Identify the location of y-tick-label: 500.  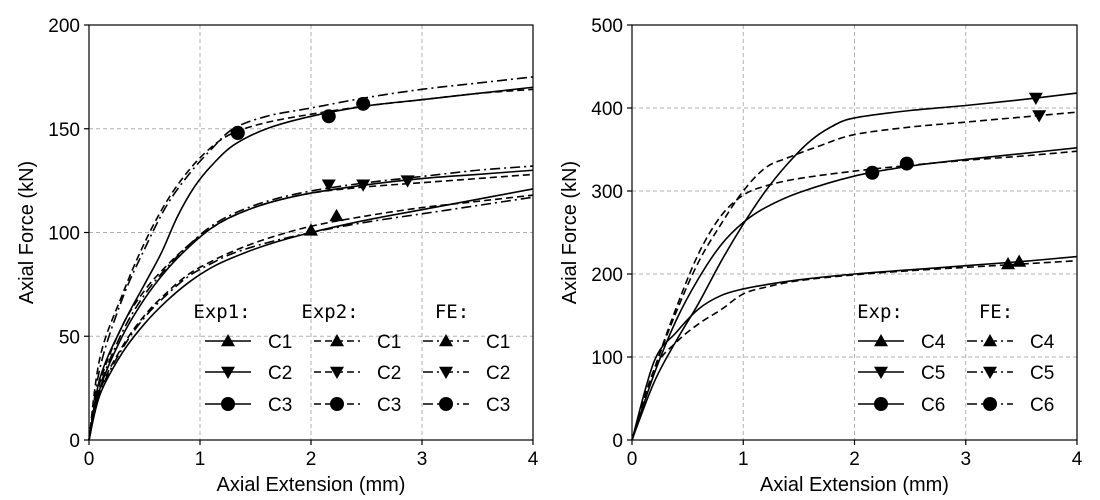
(607, 26).